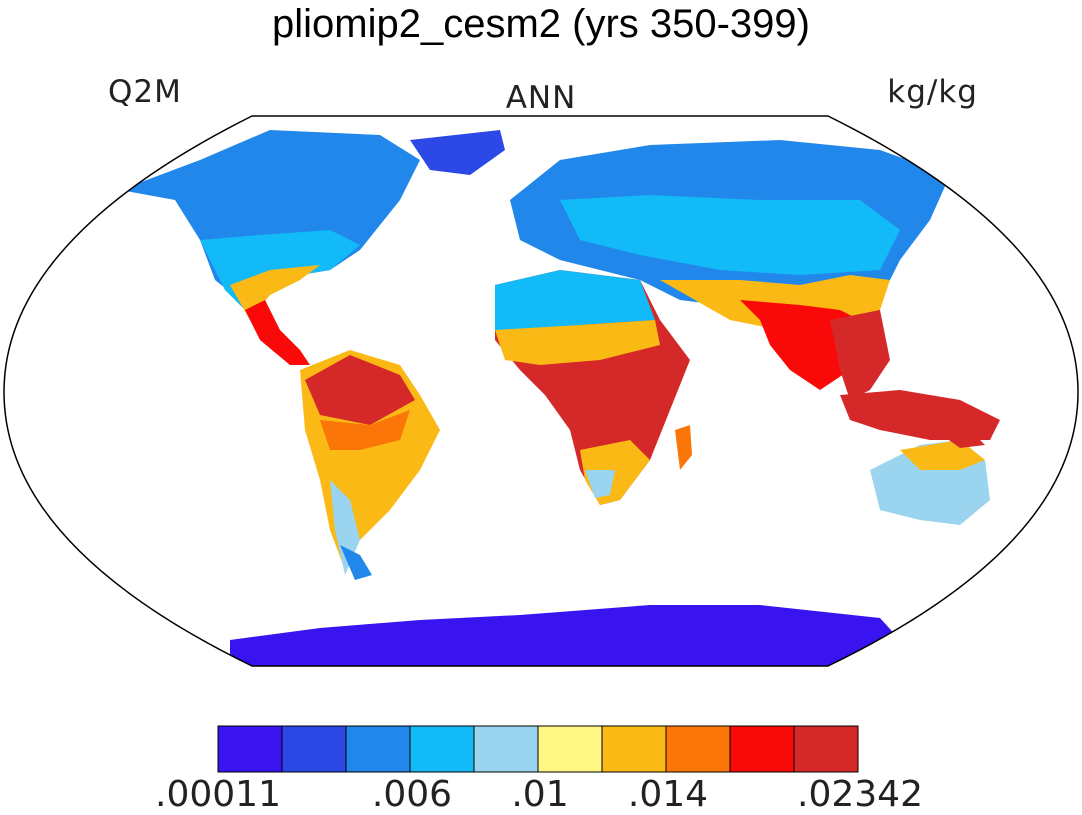 The height and width of the screenshot is (815, 1082). I want to click on variable-label: Q2M, so click(145, 92).